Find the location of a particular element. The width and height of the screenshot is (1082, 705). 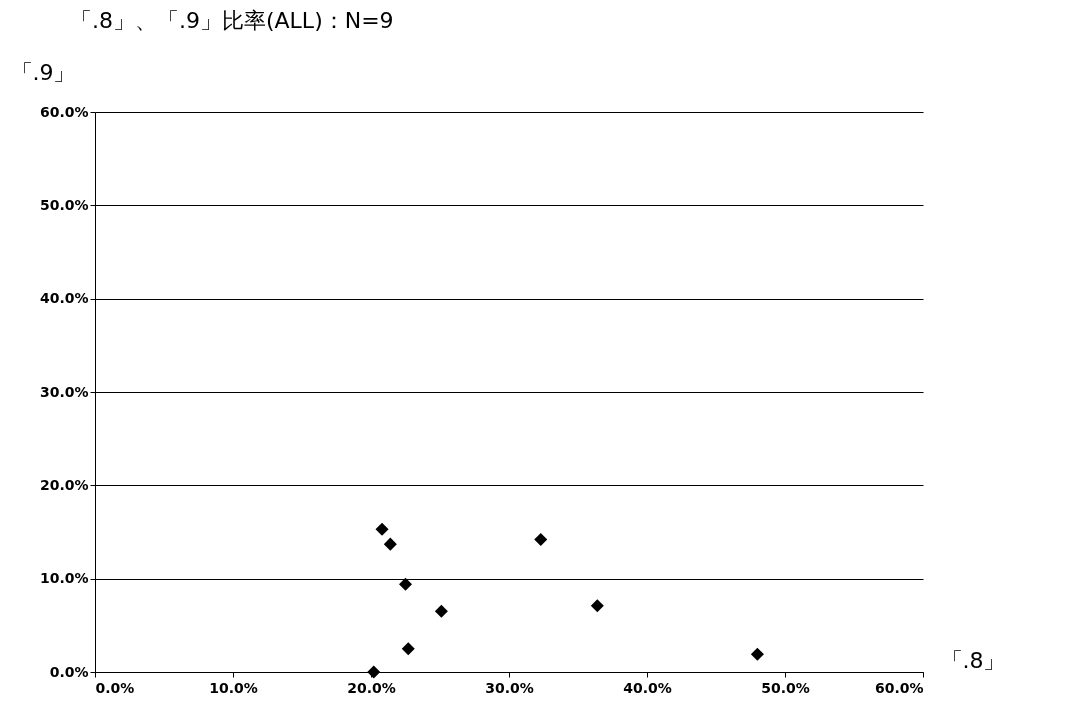

y-tick-label: 50.0% is located at coordinates (64, 204).